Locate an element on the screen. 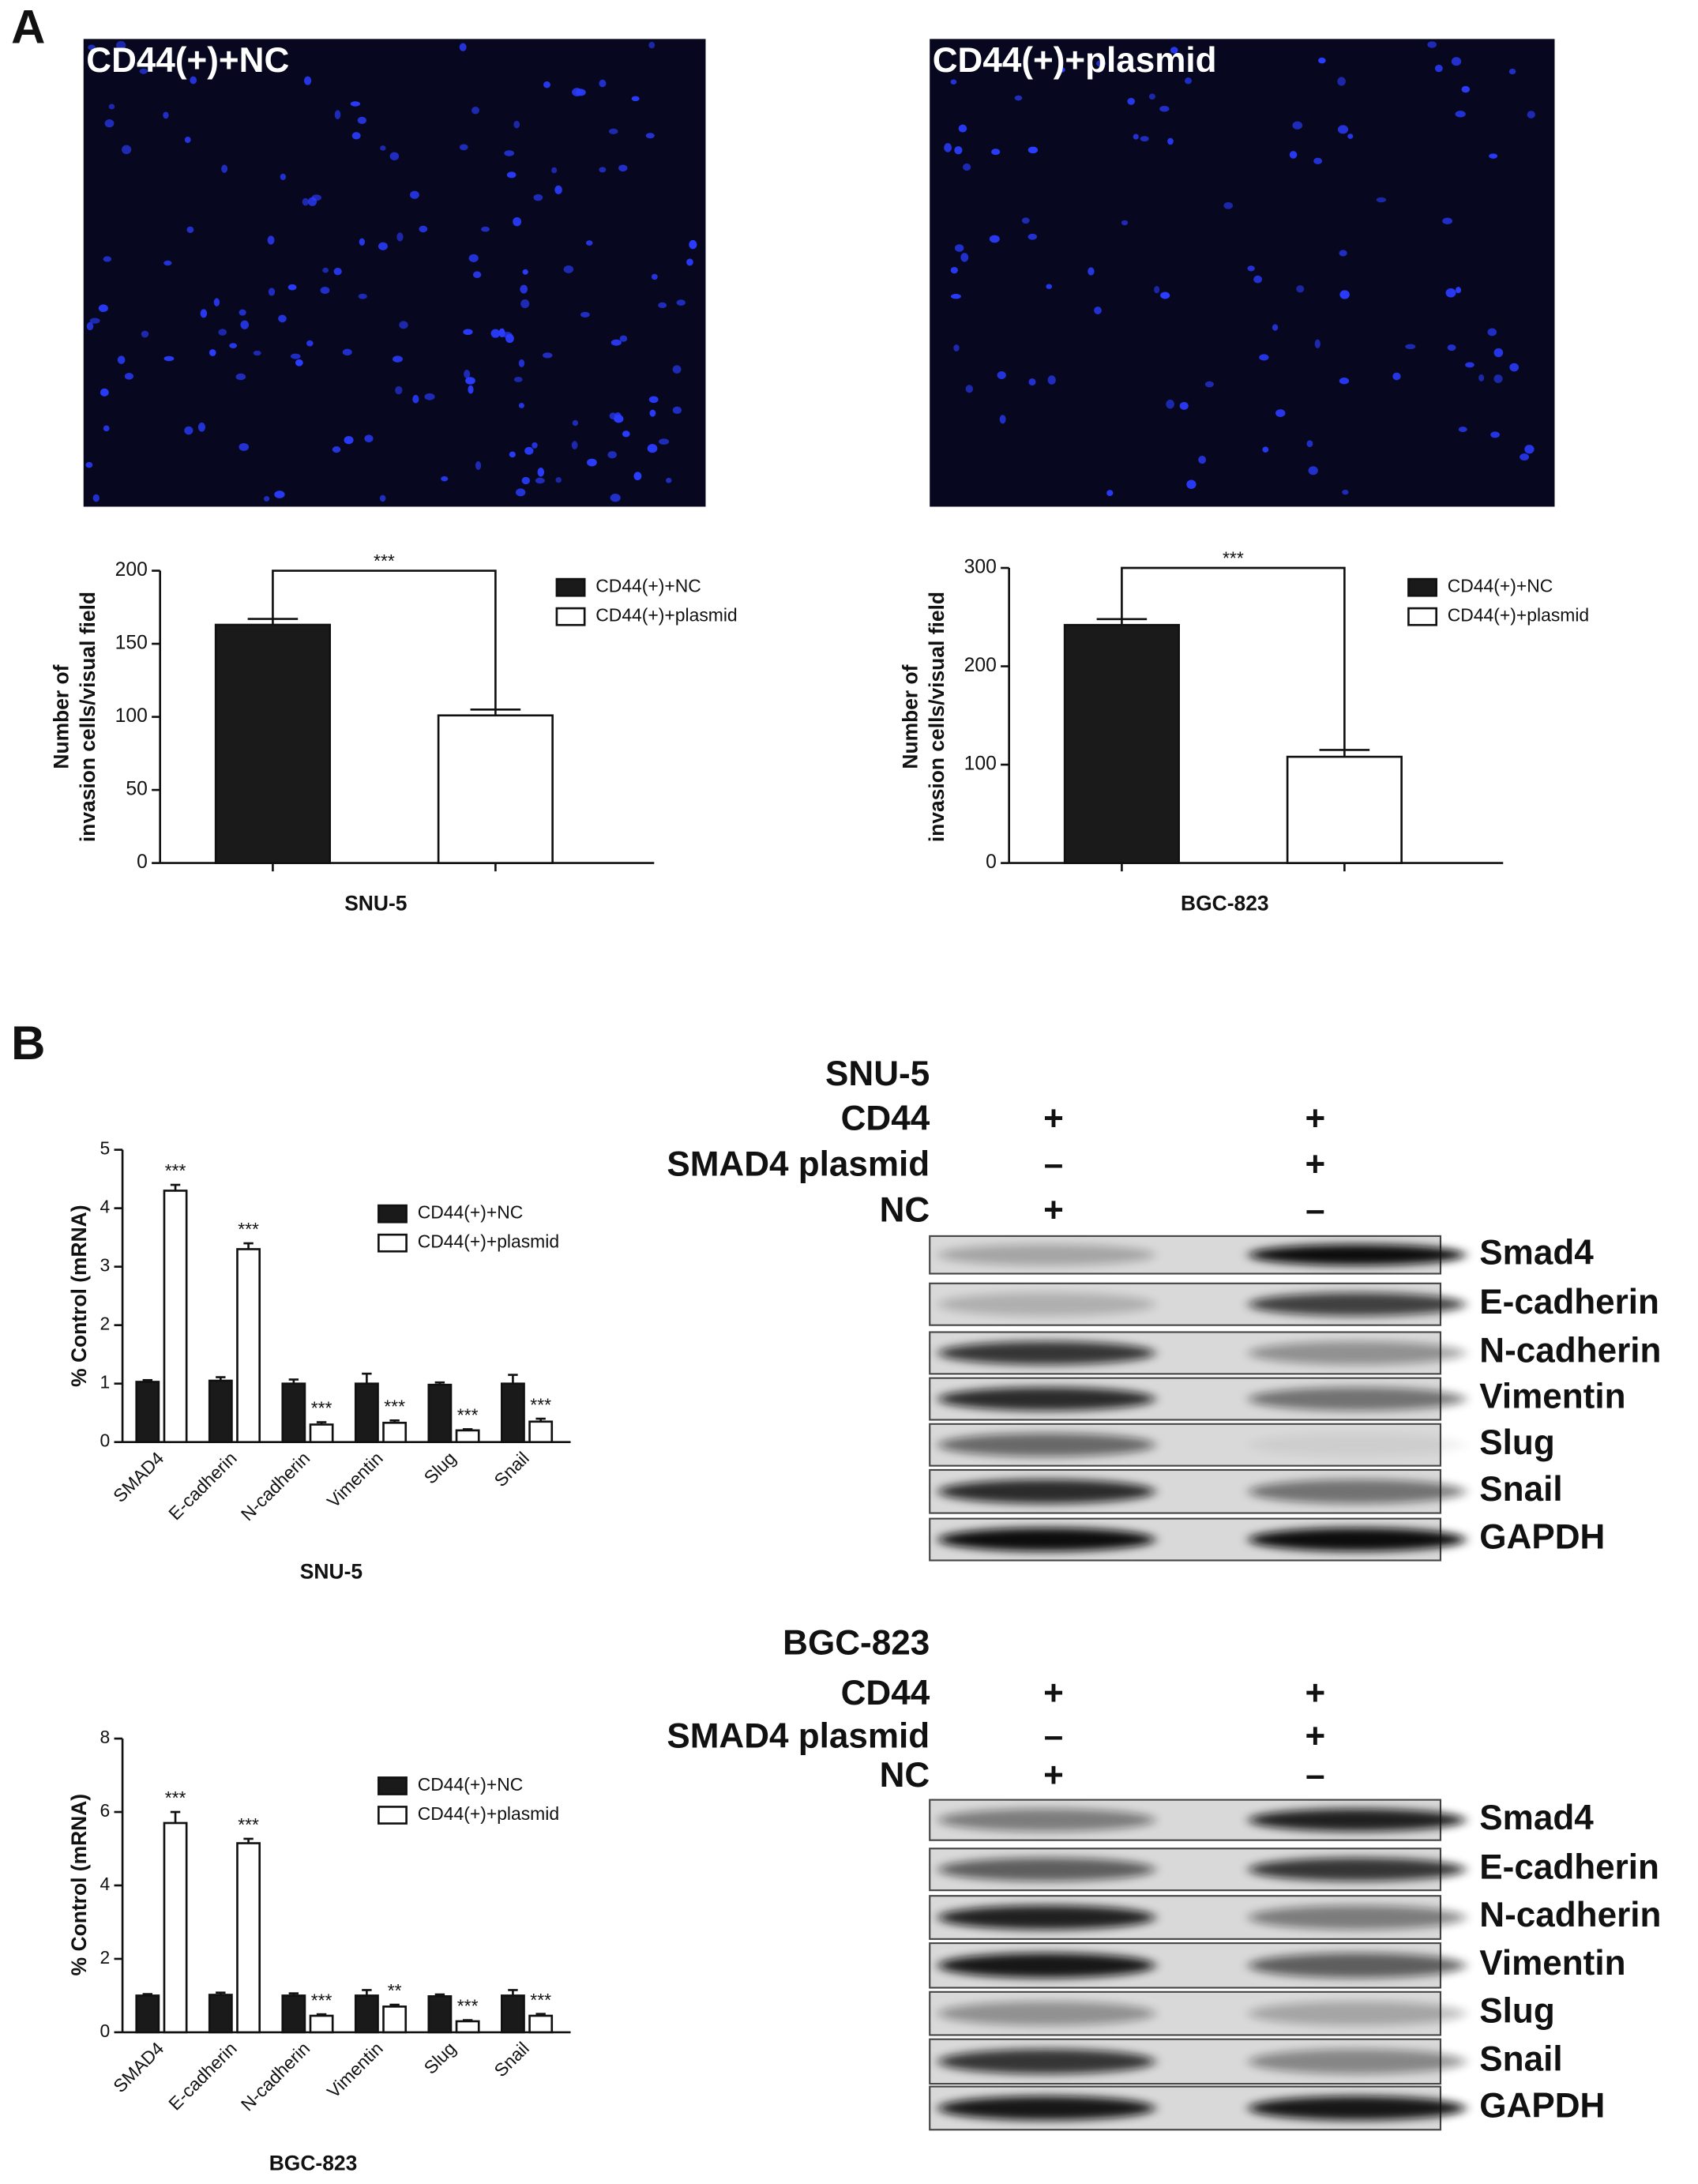  y-tick-label: 5 is located at coordinates (105, 1148).